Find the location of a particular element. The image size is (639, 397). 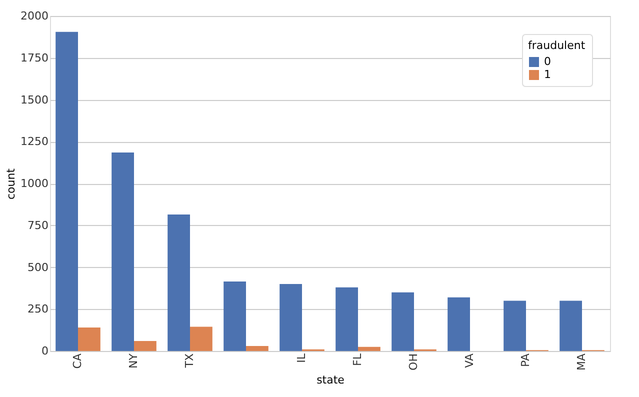

x-tick-label: IL is located at coordinates (301, 357).